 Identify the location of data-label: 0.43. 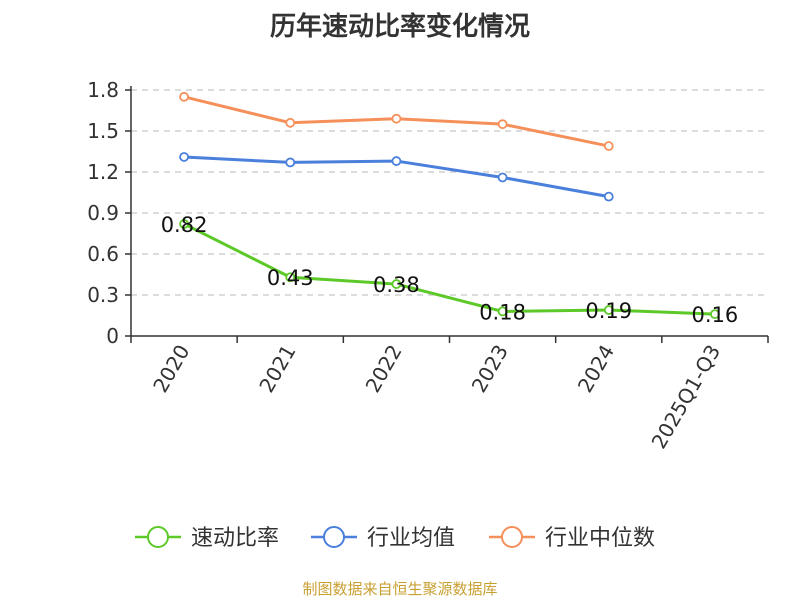
(290, 278).